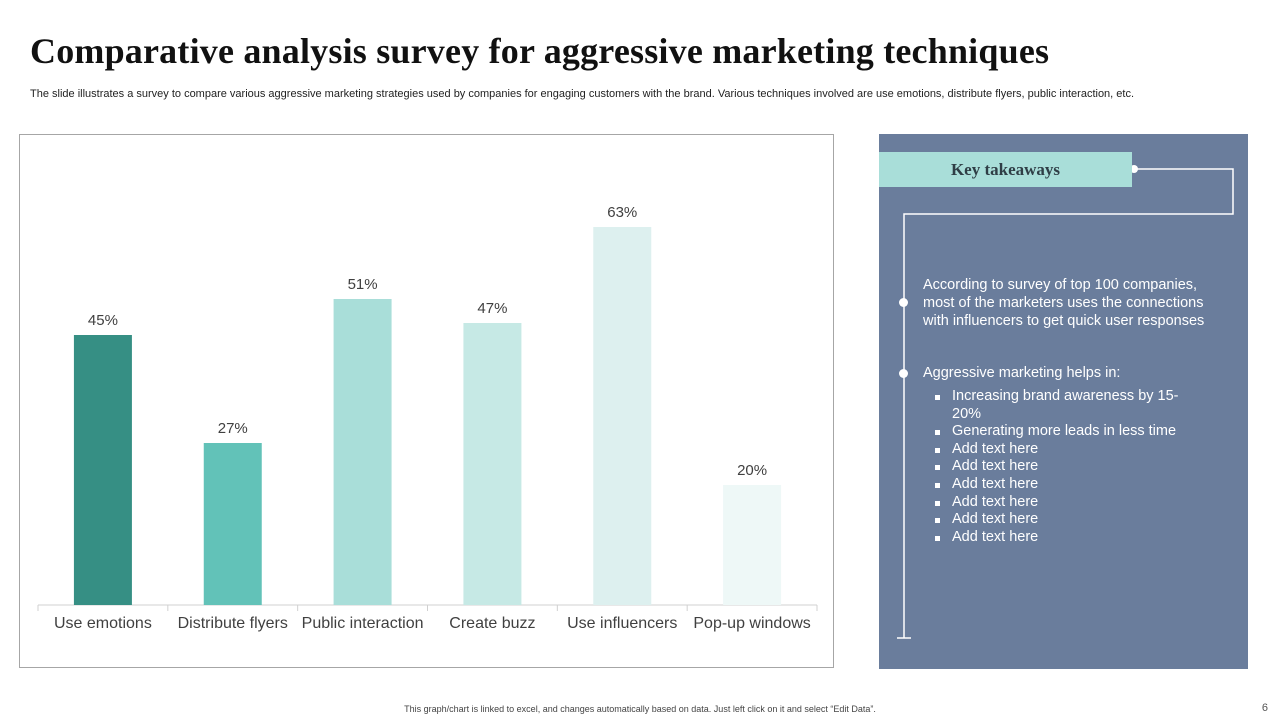 This screenshot has height=720, width=1280. Describe the element at coordinates (103, 320) in the screenshot. I see `data-label: 45%` at that location.